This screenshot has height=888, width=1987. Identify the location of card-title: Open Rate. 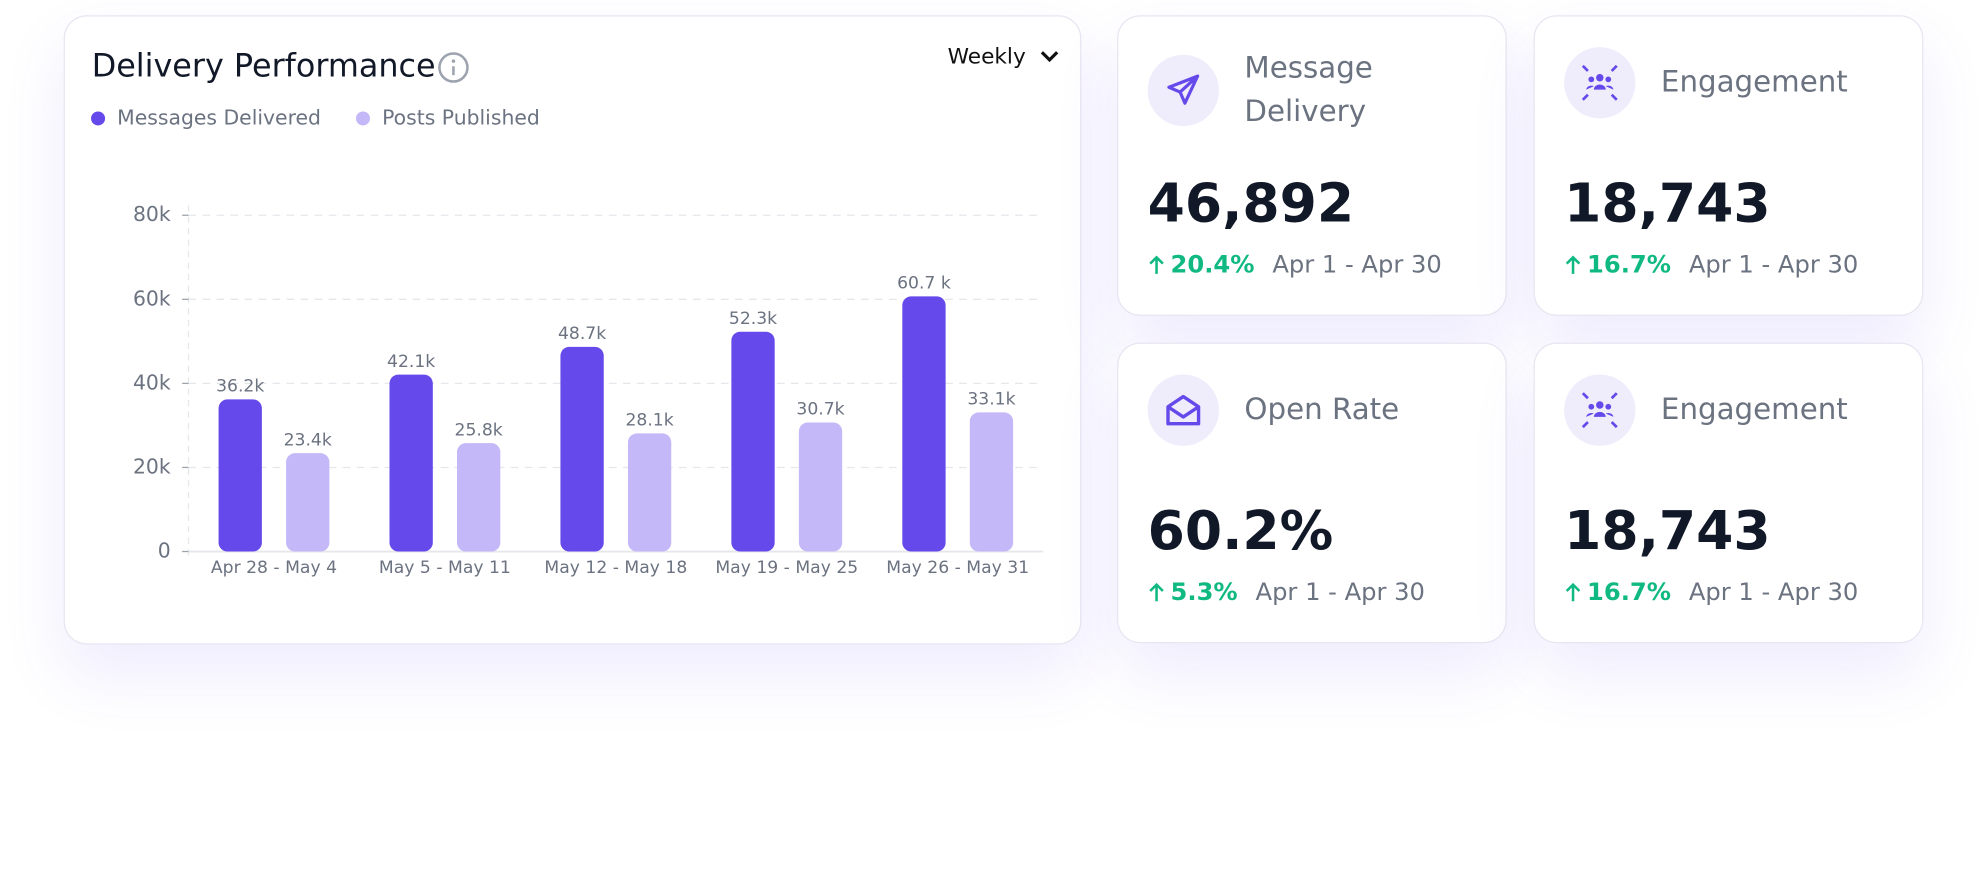
(1322, 410).